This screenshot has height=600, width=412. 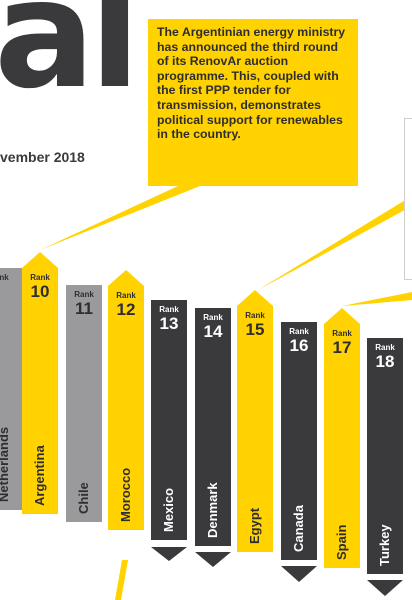 What do you see at coordinates (299, 574) in the screenshot?
I see `canada-down-arrow` at bounding box center [299, 574].